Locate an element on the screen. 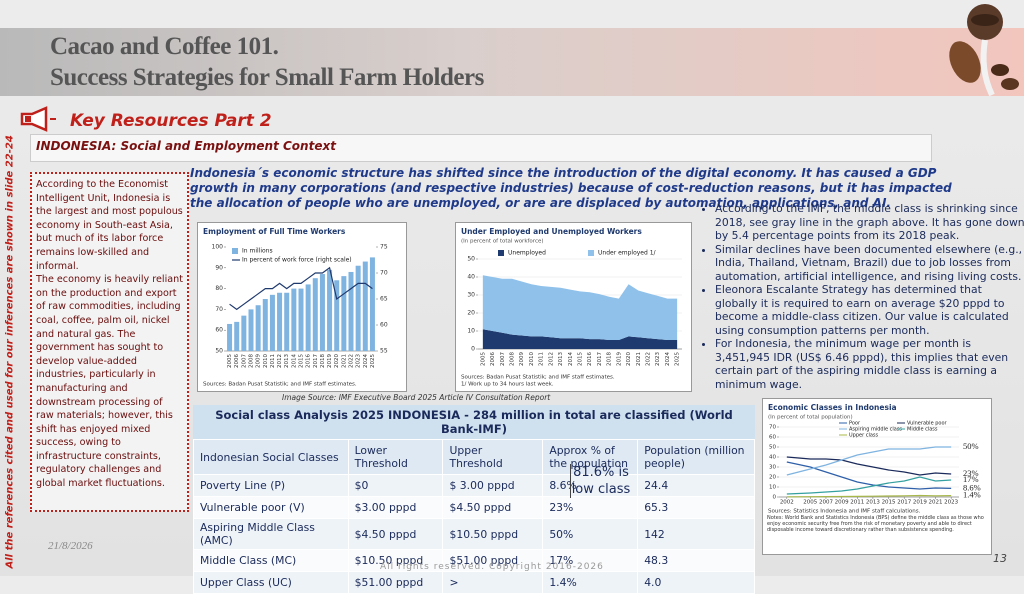  decoration is located at coordinates (984, 50).